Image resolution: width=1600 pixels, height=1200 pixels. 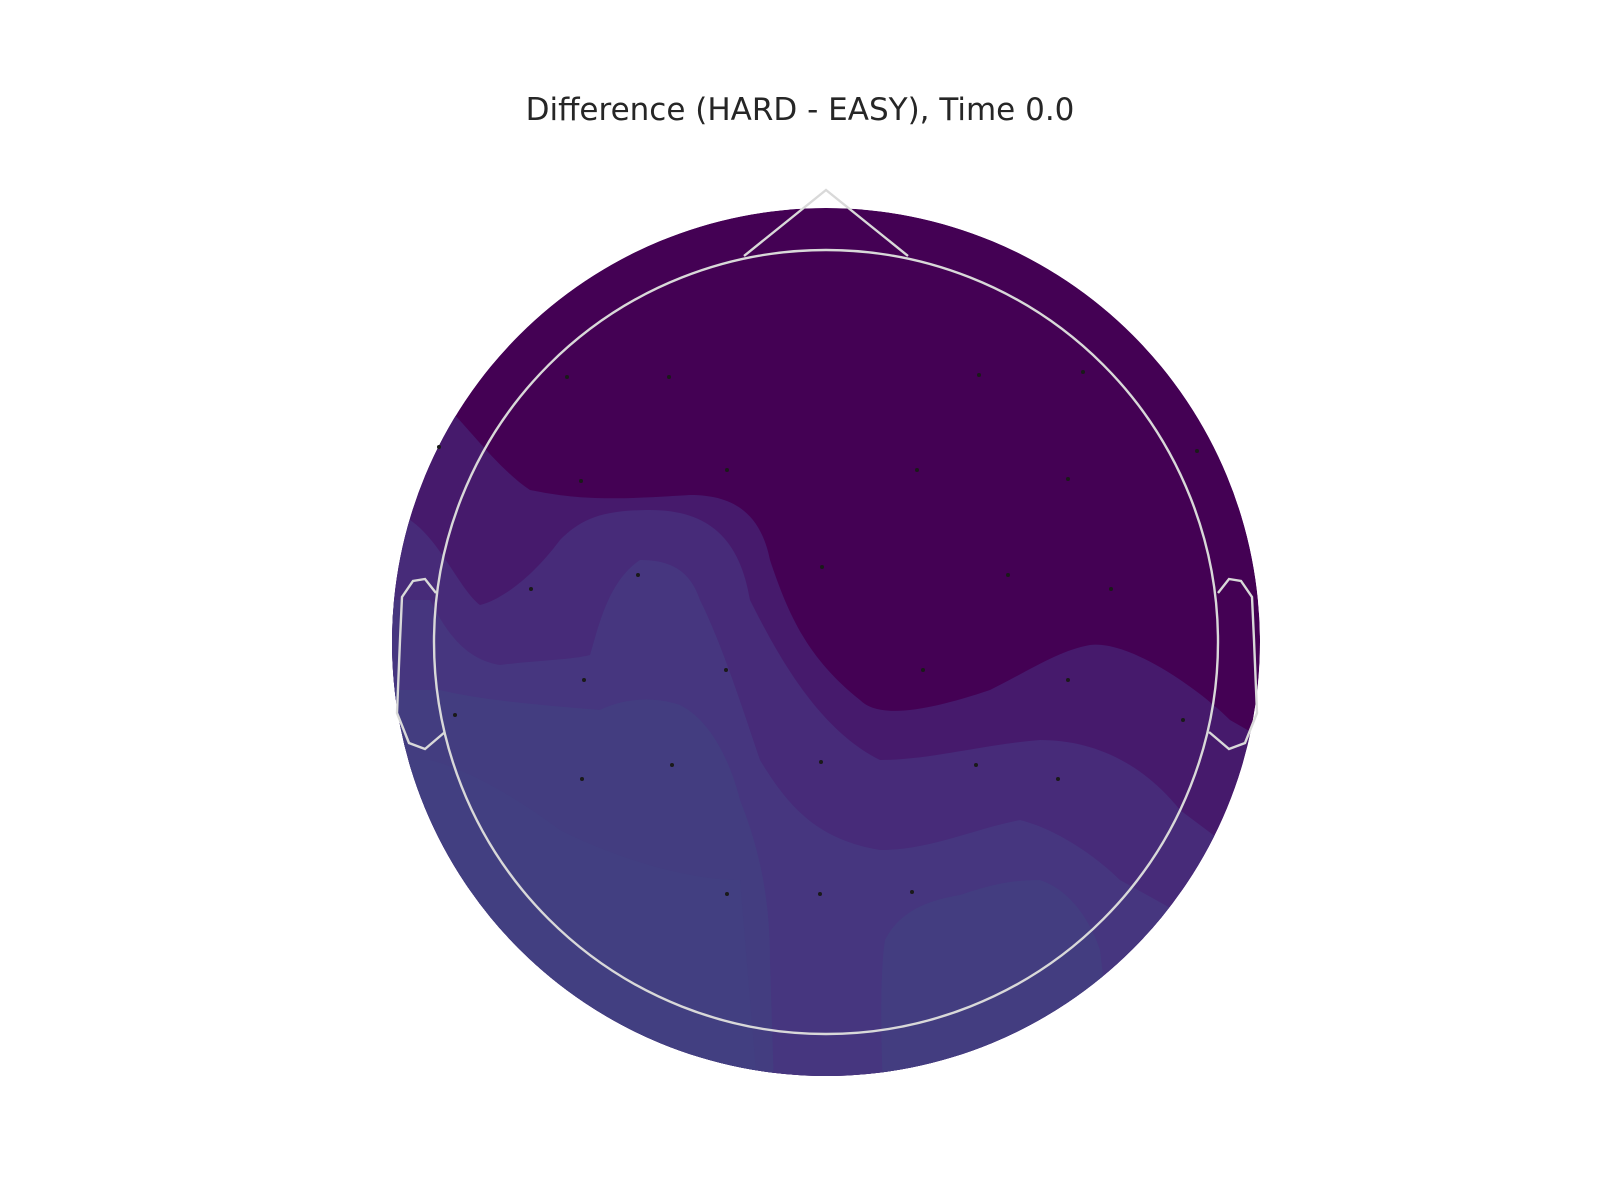 What do you see at coordinates (1233, 664) in the screenshot?
I see `right-ear-outline` at bounding box center [1233, 664].